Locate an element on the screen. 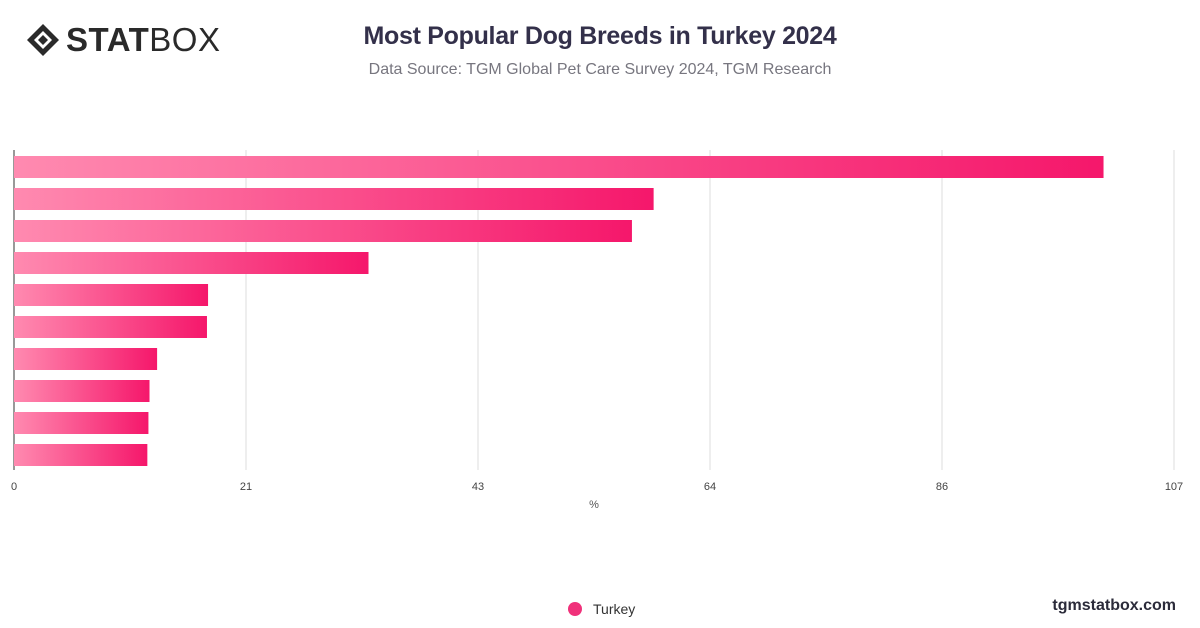 Image resolution: width=1200 pixels, height=628 pixels. x-tick-label: 43 is located at coordinates (478, 487).